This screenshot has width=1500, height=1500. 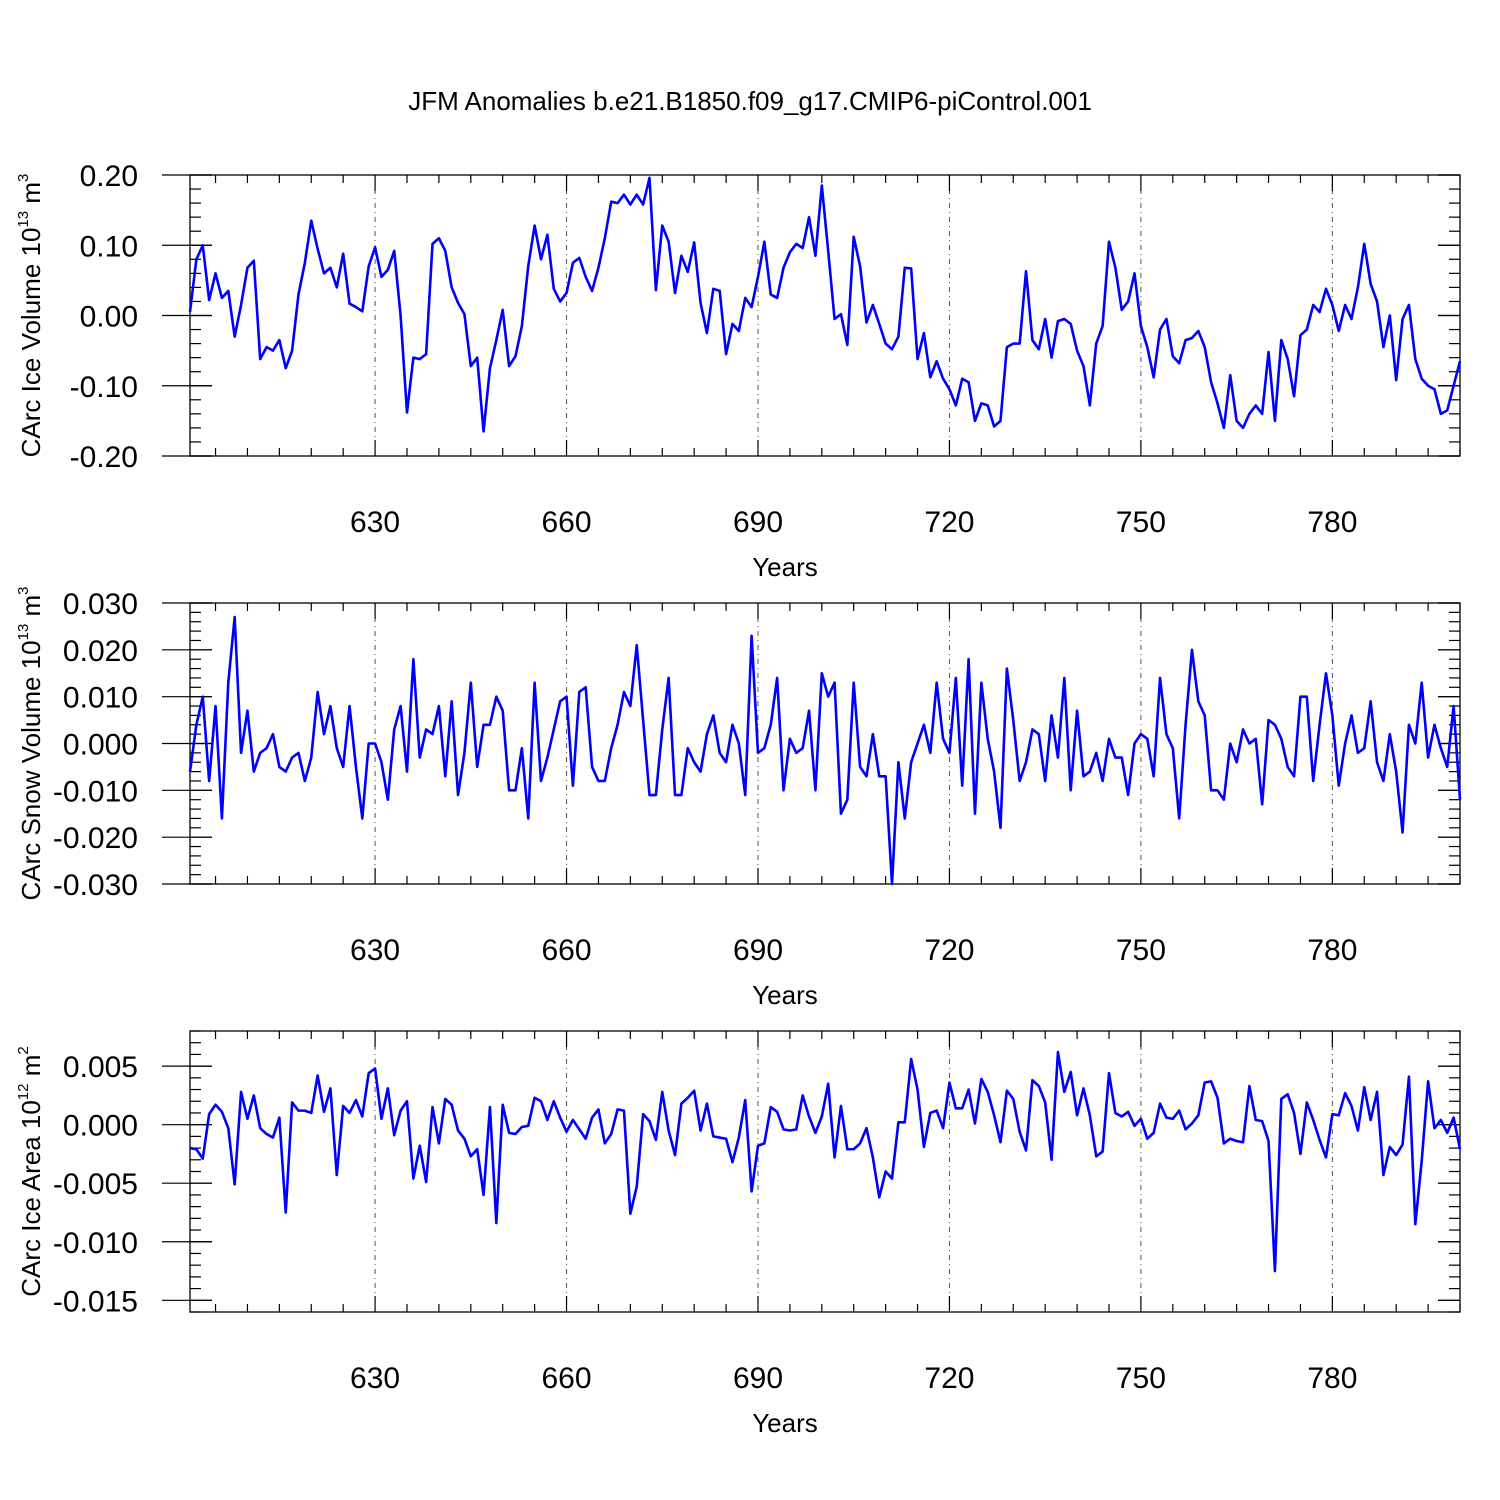 I want to click on y-tick-label: -0.015, so click(x=95, y=1301).